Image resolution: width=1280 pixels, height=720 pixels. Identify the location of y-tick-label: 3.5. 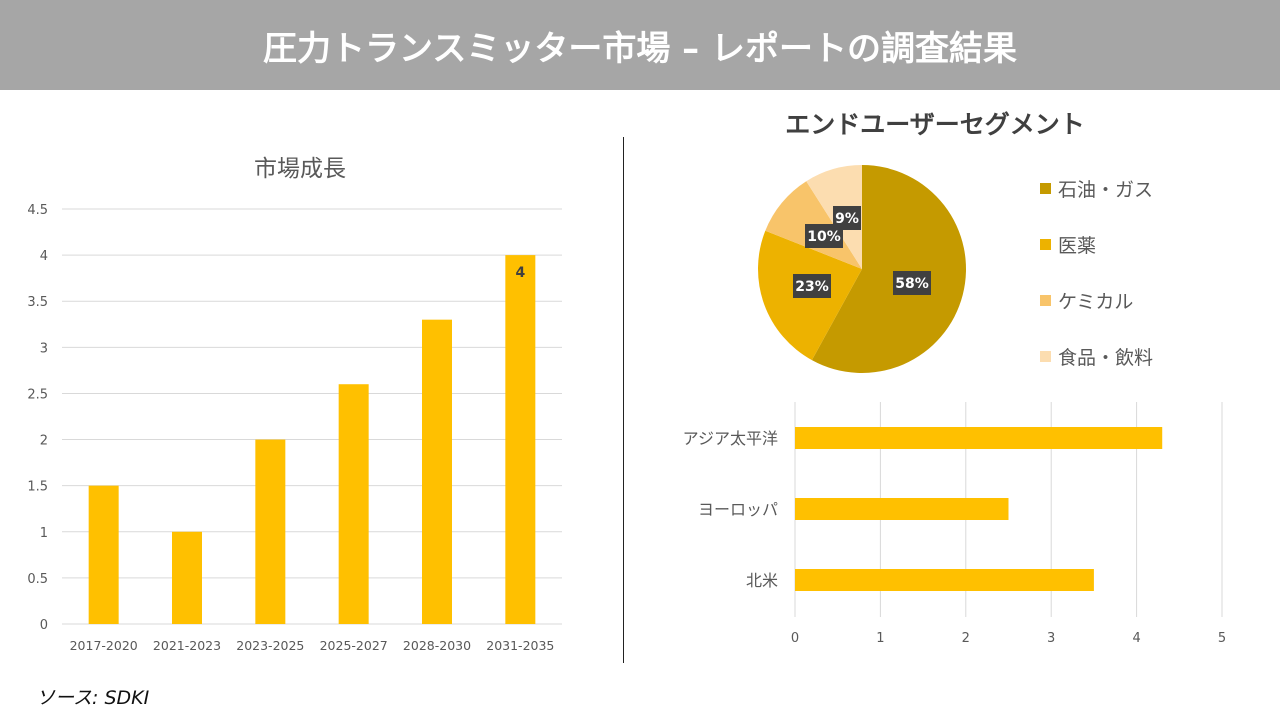
(37, 302).